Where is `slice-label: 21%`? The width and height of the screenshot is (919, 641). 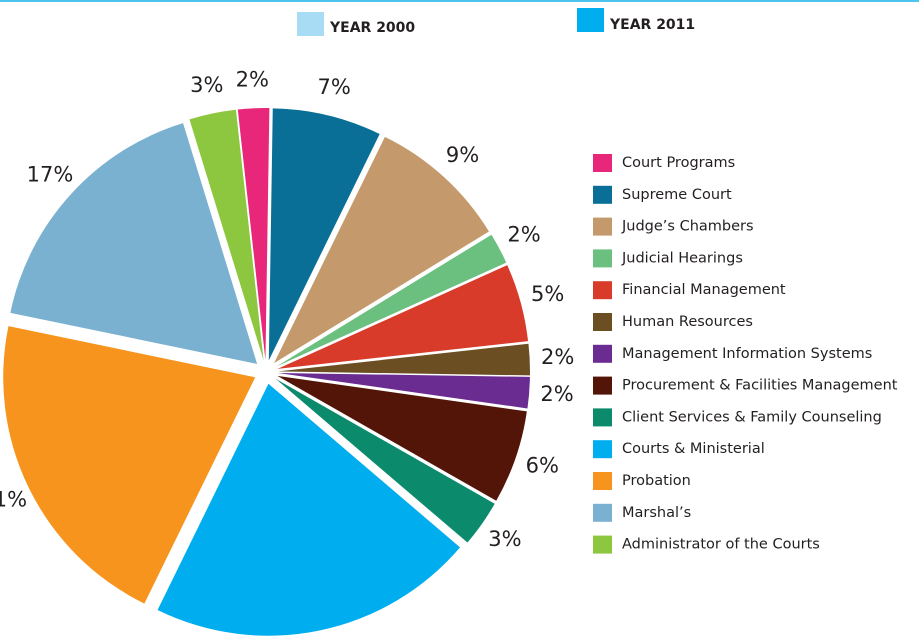 slice-label: 21% is located at coordinates (13, 499).